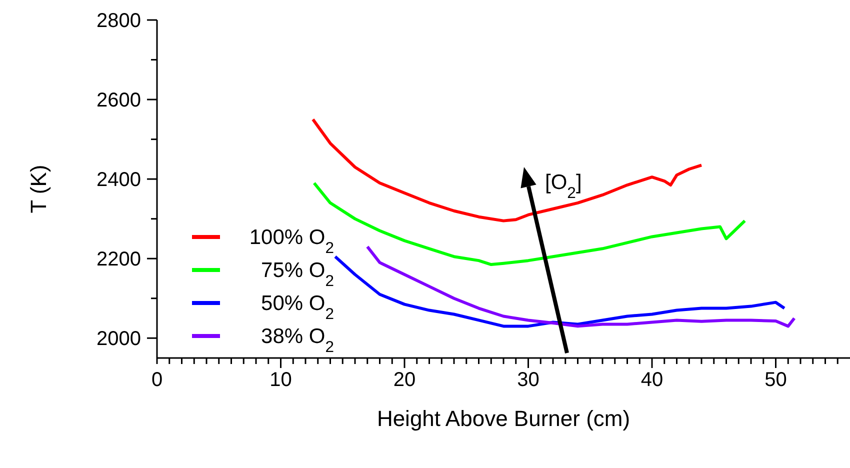 Image resolution: width=850 pixels, height=468 pixels. What do you see at coordinates (118, 180) in the screenshot?
I see `y-tick-label: 2400` at bounding box center [118, 180].